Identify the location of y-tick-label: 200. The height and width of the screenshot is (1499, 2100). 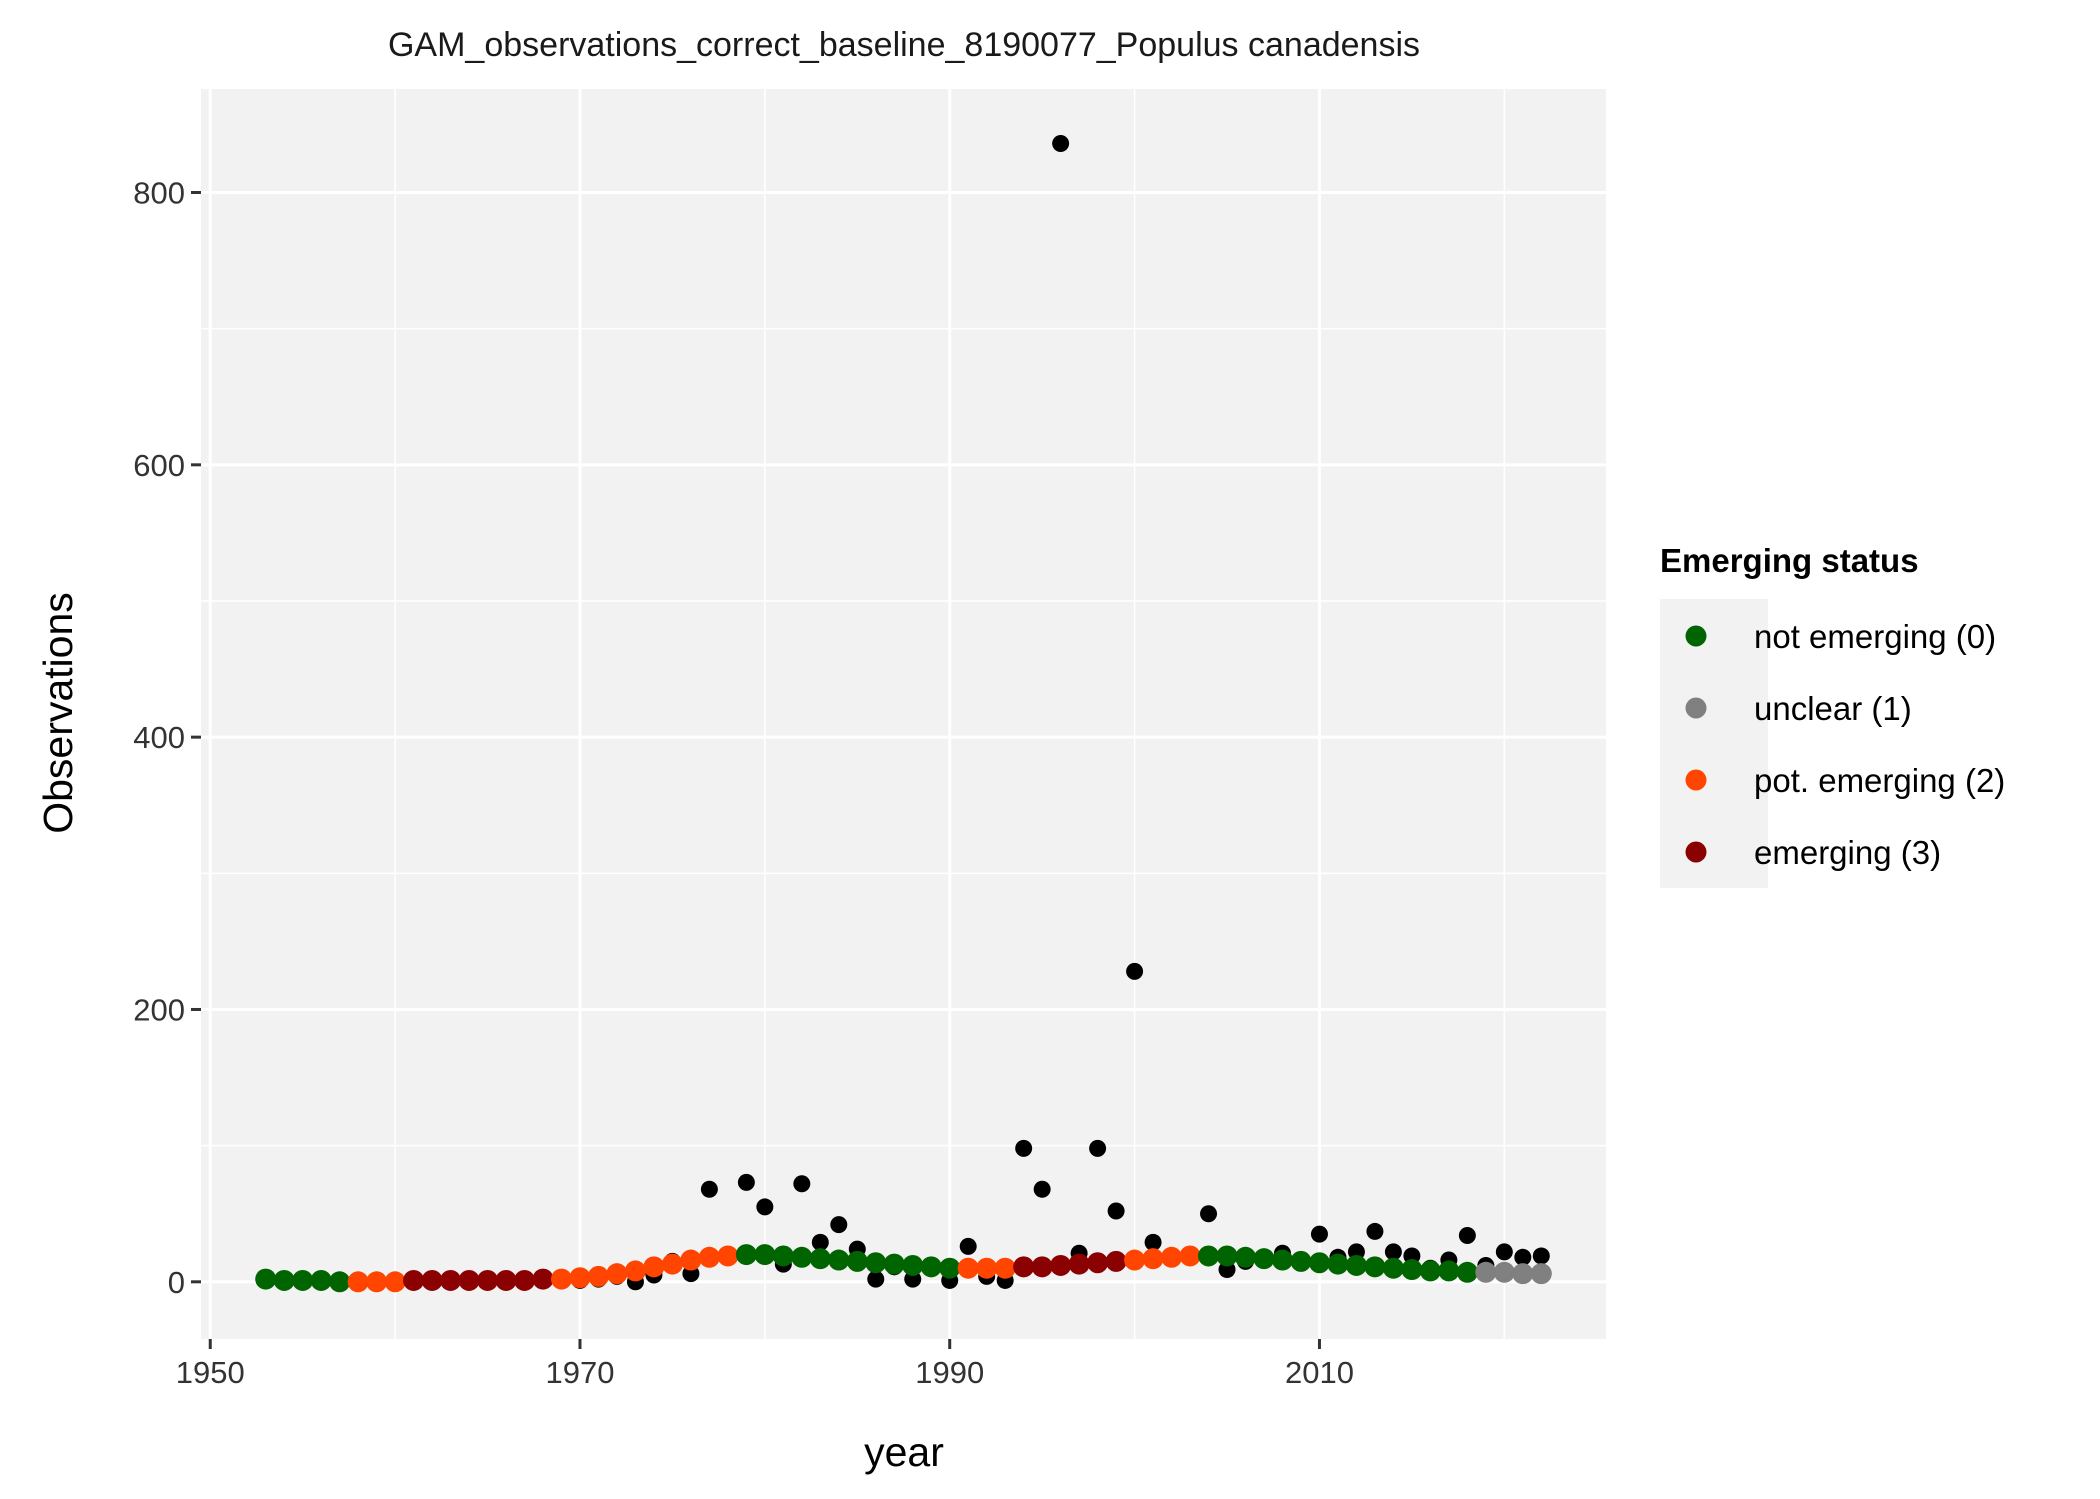
(159, 1009).